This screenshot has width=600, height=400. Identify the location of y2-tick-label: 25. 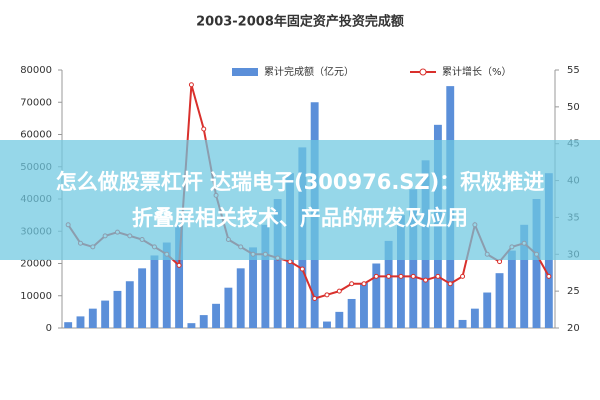
(573, 291).